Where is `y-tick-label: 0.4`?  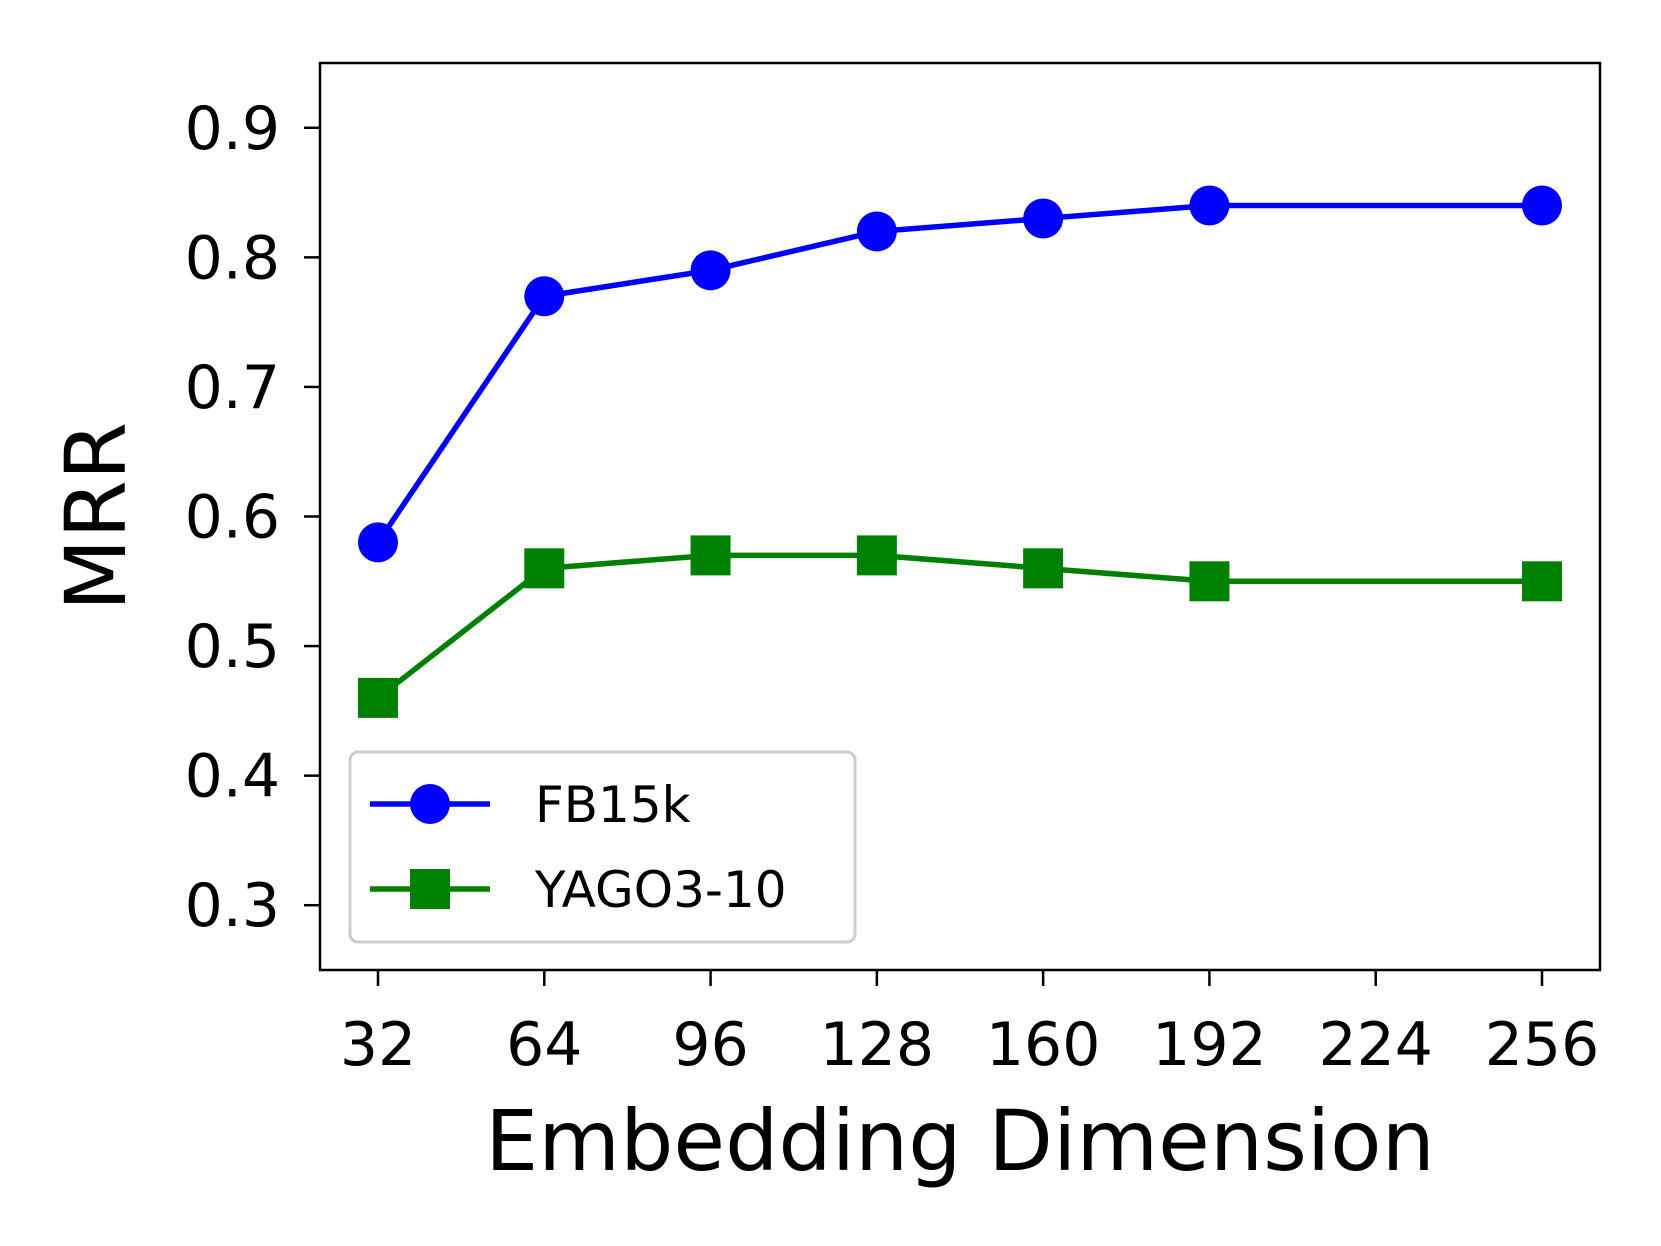
y-tick-label: 0.4 is located at coordinates (232, 777).